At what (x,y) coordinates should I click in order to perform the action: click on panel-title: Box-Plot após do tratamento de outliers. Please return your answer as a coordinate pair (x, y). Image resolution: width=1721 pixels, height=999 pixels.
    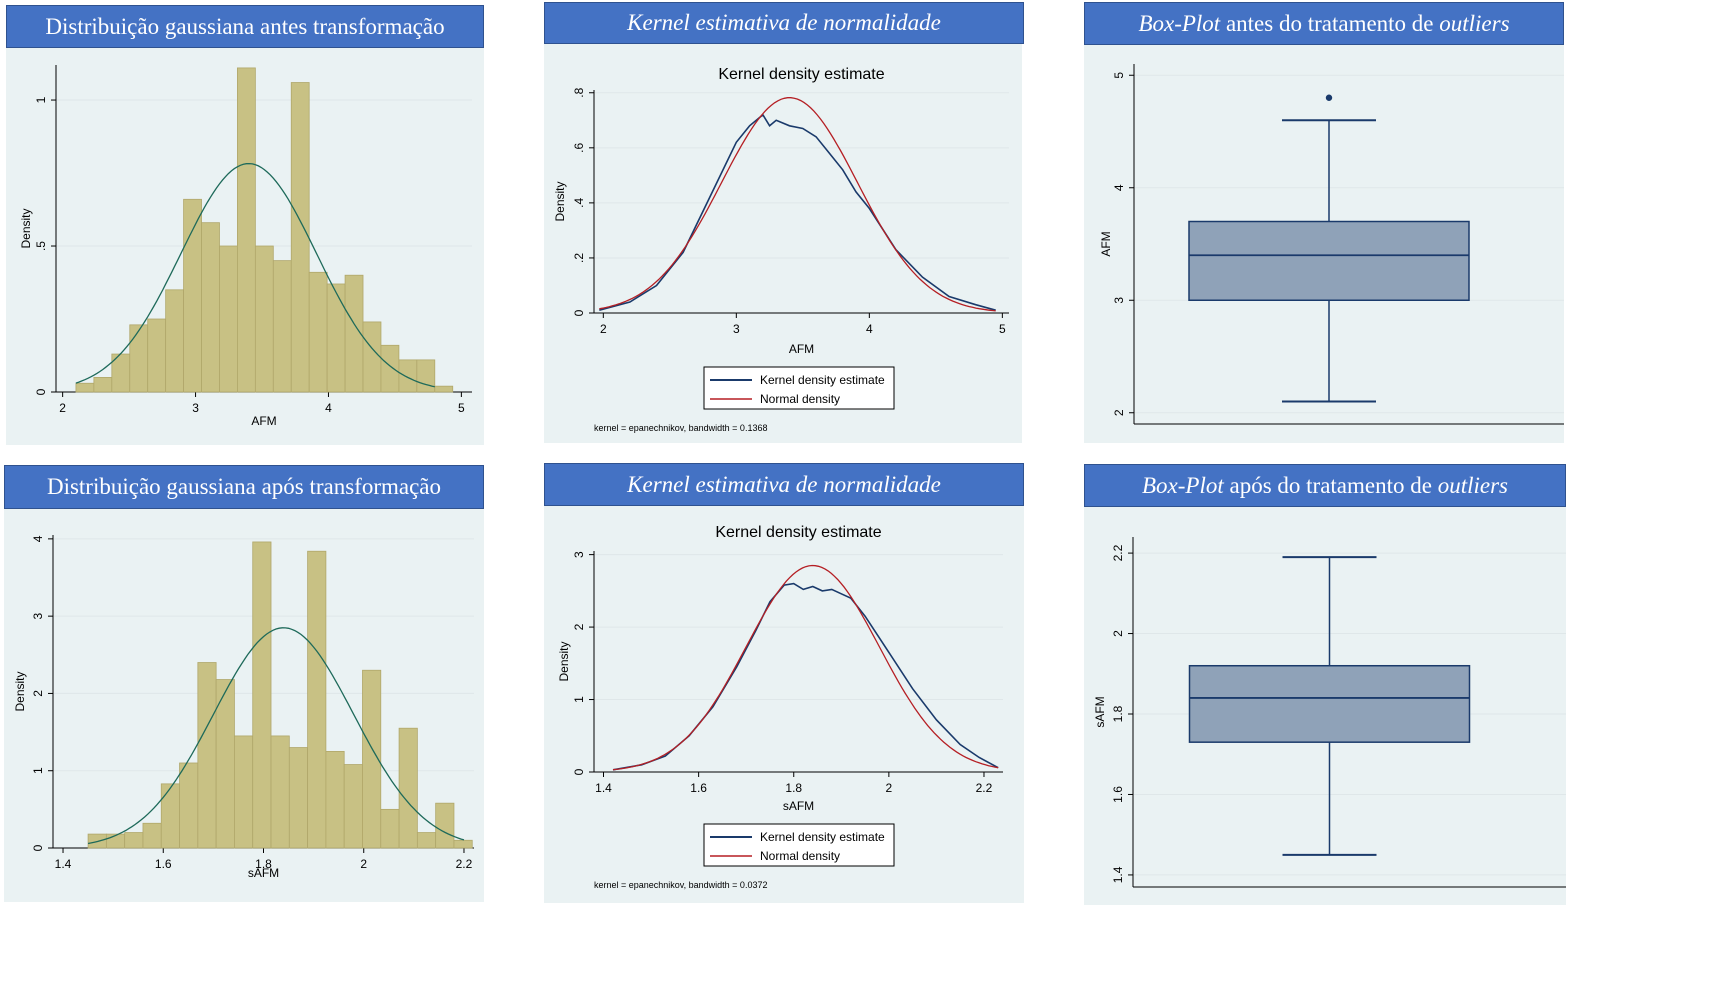
    Looking at the image, I should click on (1325, 485).